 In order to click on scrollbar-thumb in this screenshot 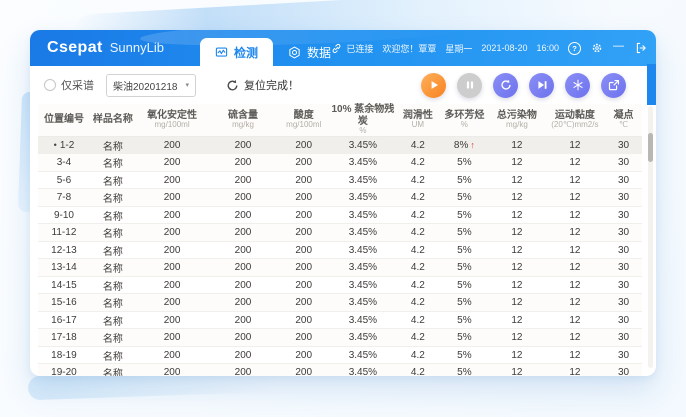, I will do `click(650, 147)`.